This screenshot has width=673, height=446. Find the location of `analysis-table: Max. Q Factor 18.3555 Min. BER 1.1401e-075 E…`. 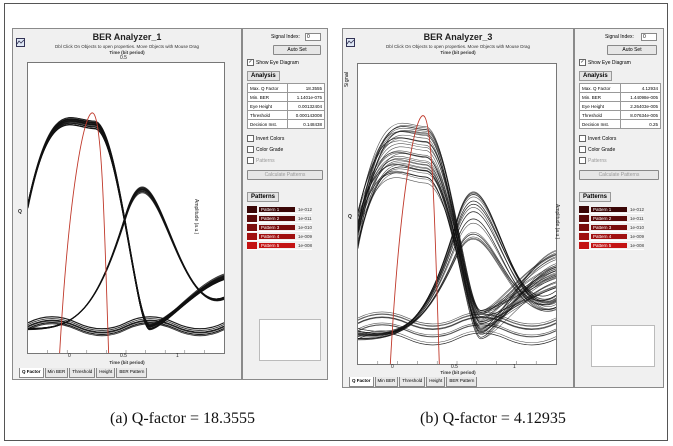

analysis-table: Max. Q Factor 18.3555 Min. BER 1.1401e-075 E… is located at coordinates (286, 106).